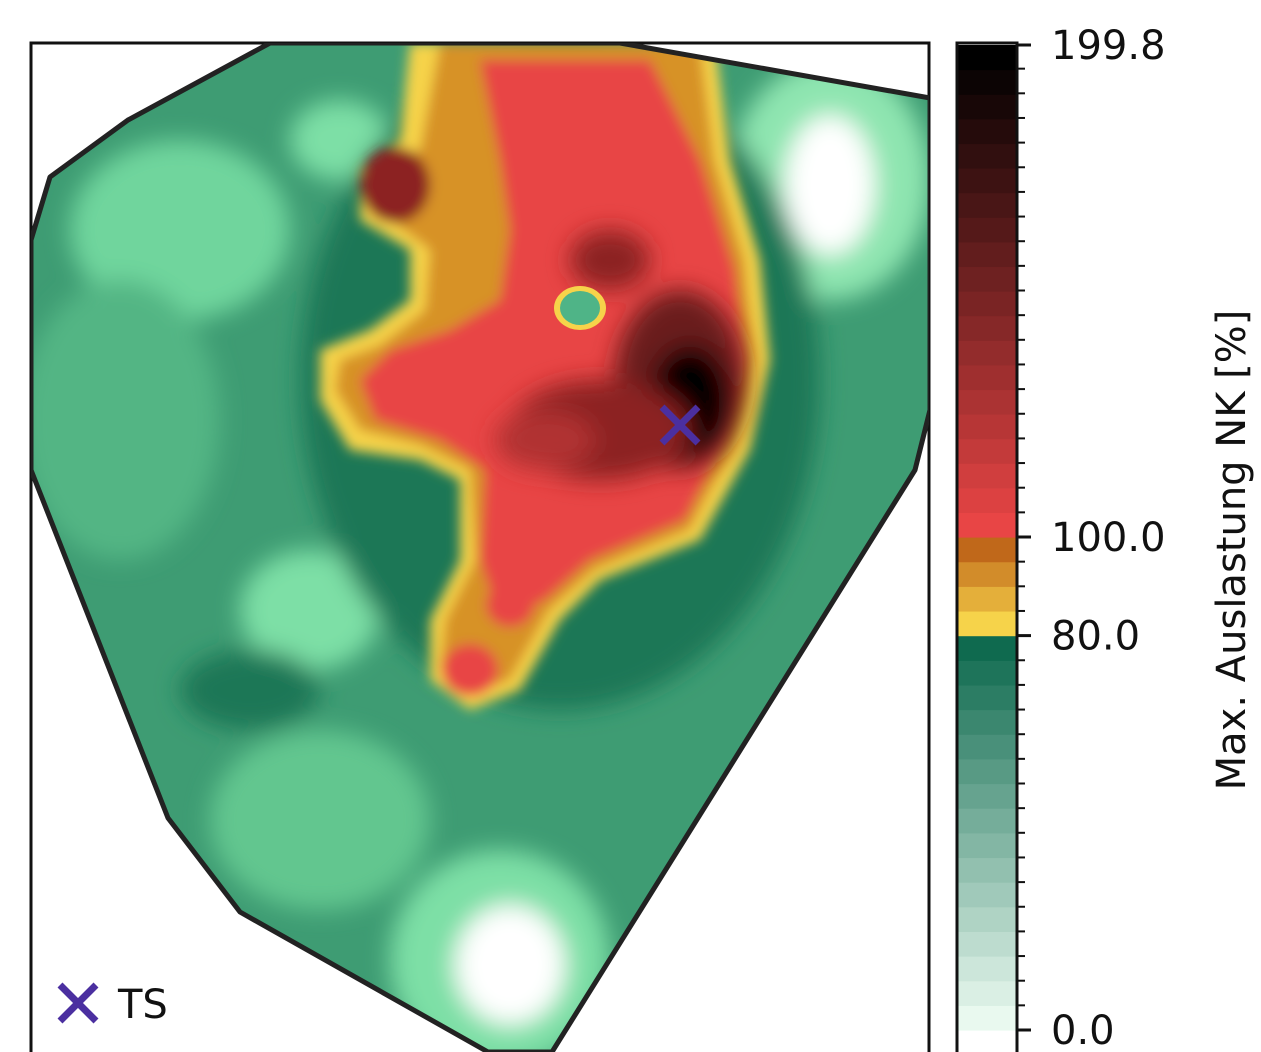 Image resolution: width=1261 pixels, height=1052 pixels. Describe the element at coordinates (1108, 46) in the screenshot. I see `colorbar-tick-label: 199.8` at that location.